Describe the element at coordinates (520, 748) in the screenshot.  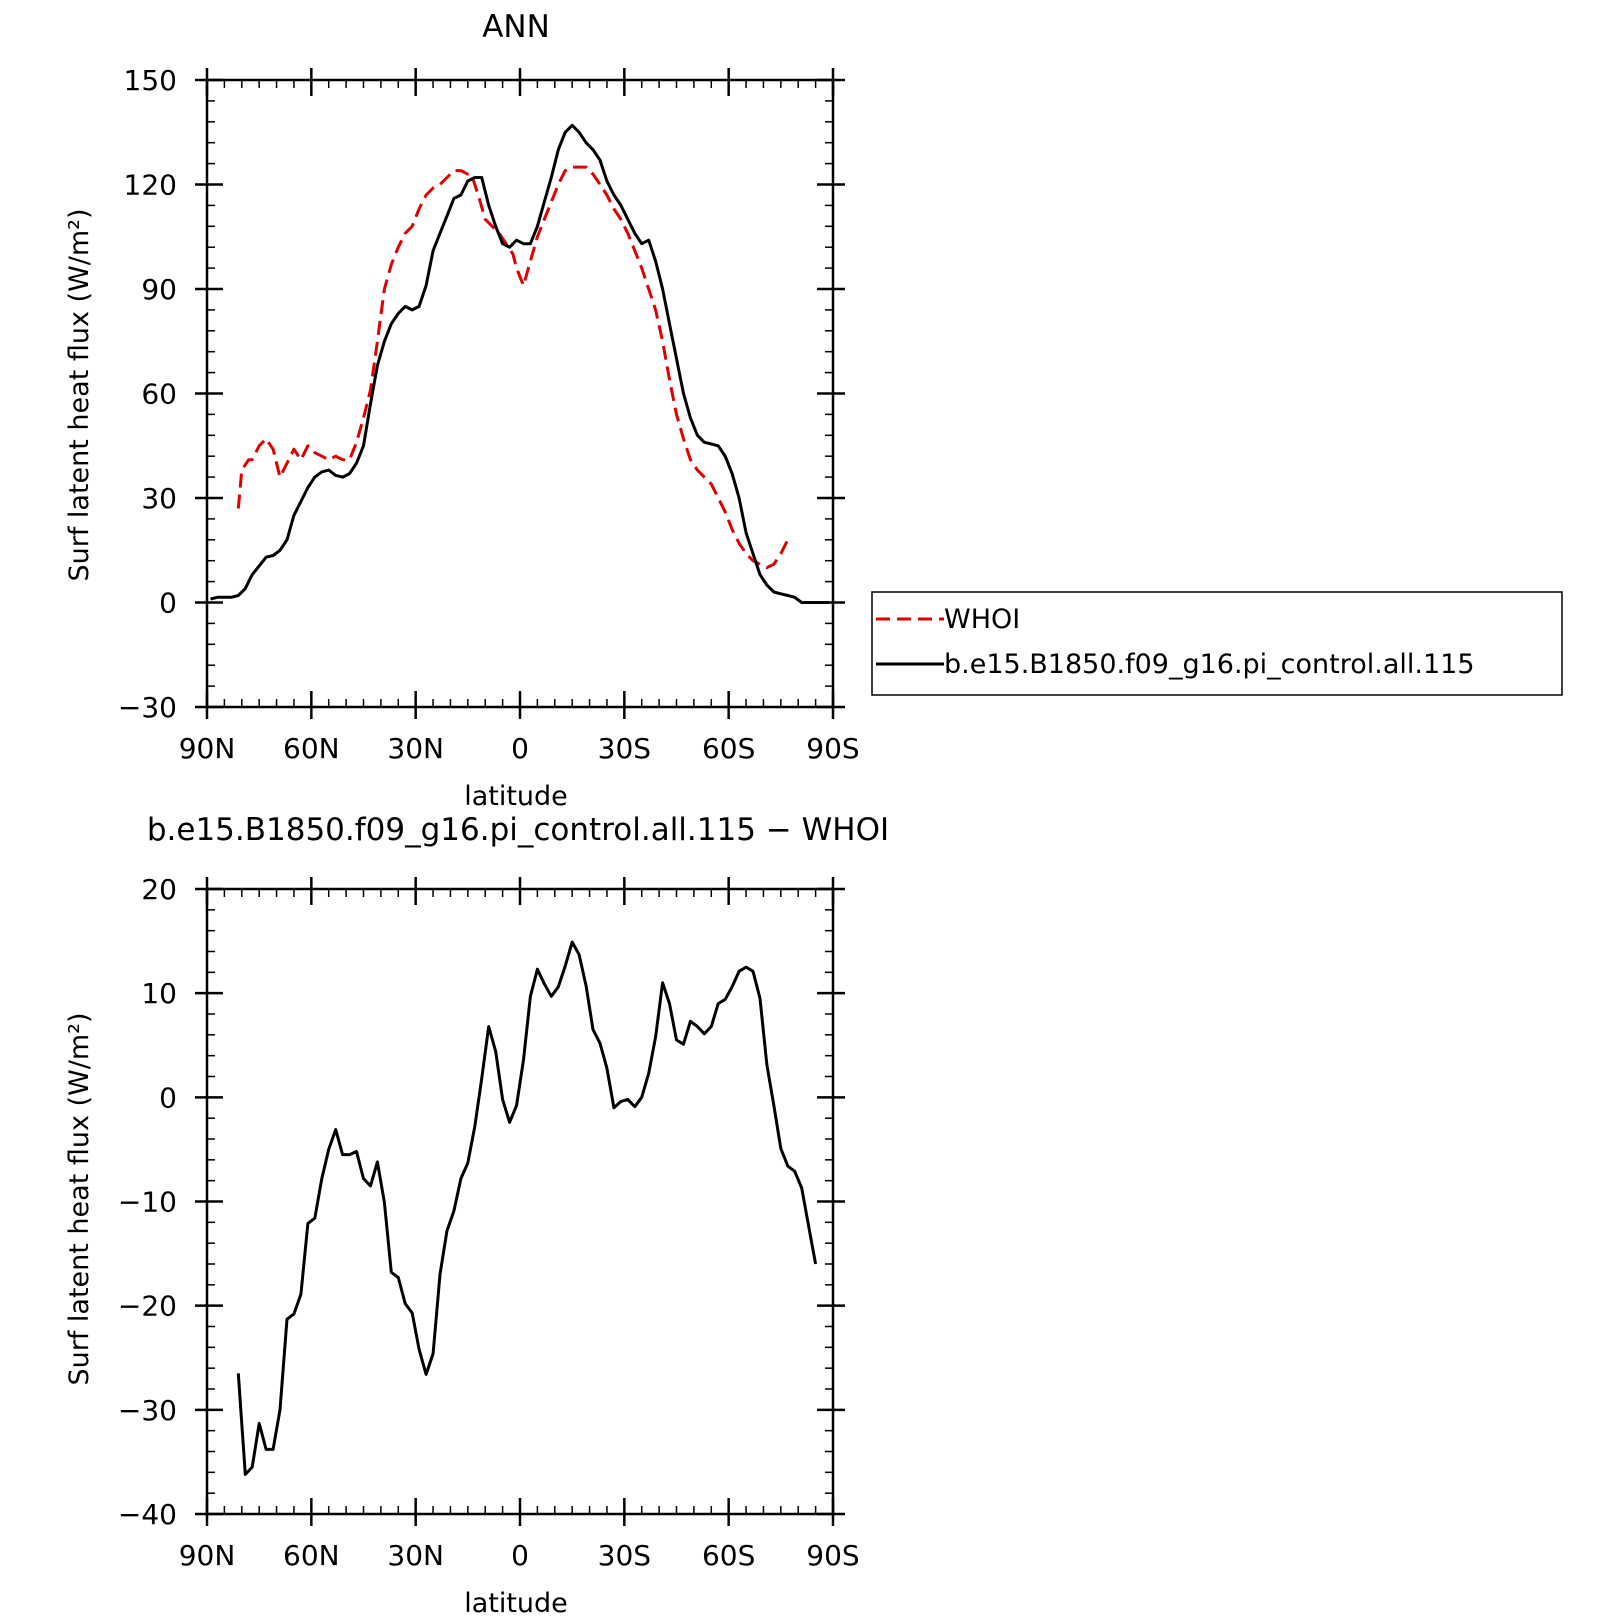
I see `top-x-tick-label: 0` at that location.